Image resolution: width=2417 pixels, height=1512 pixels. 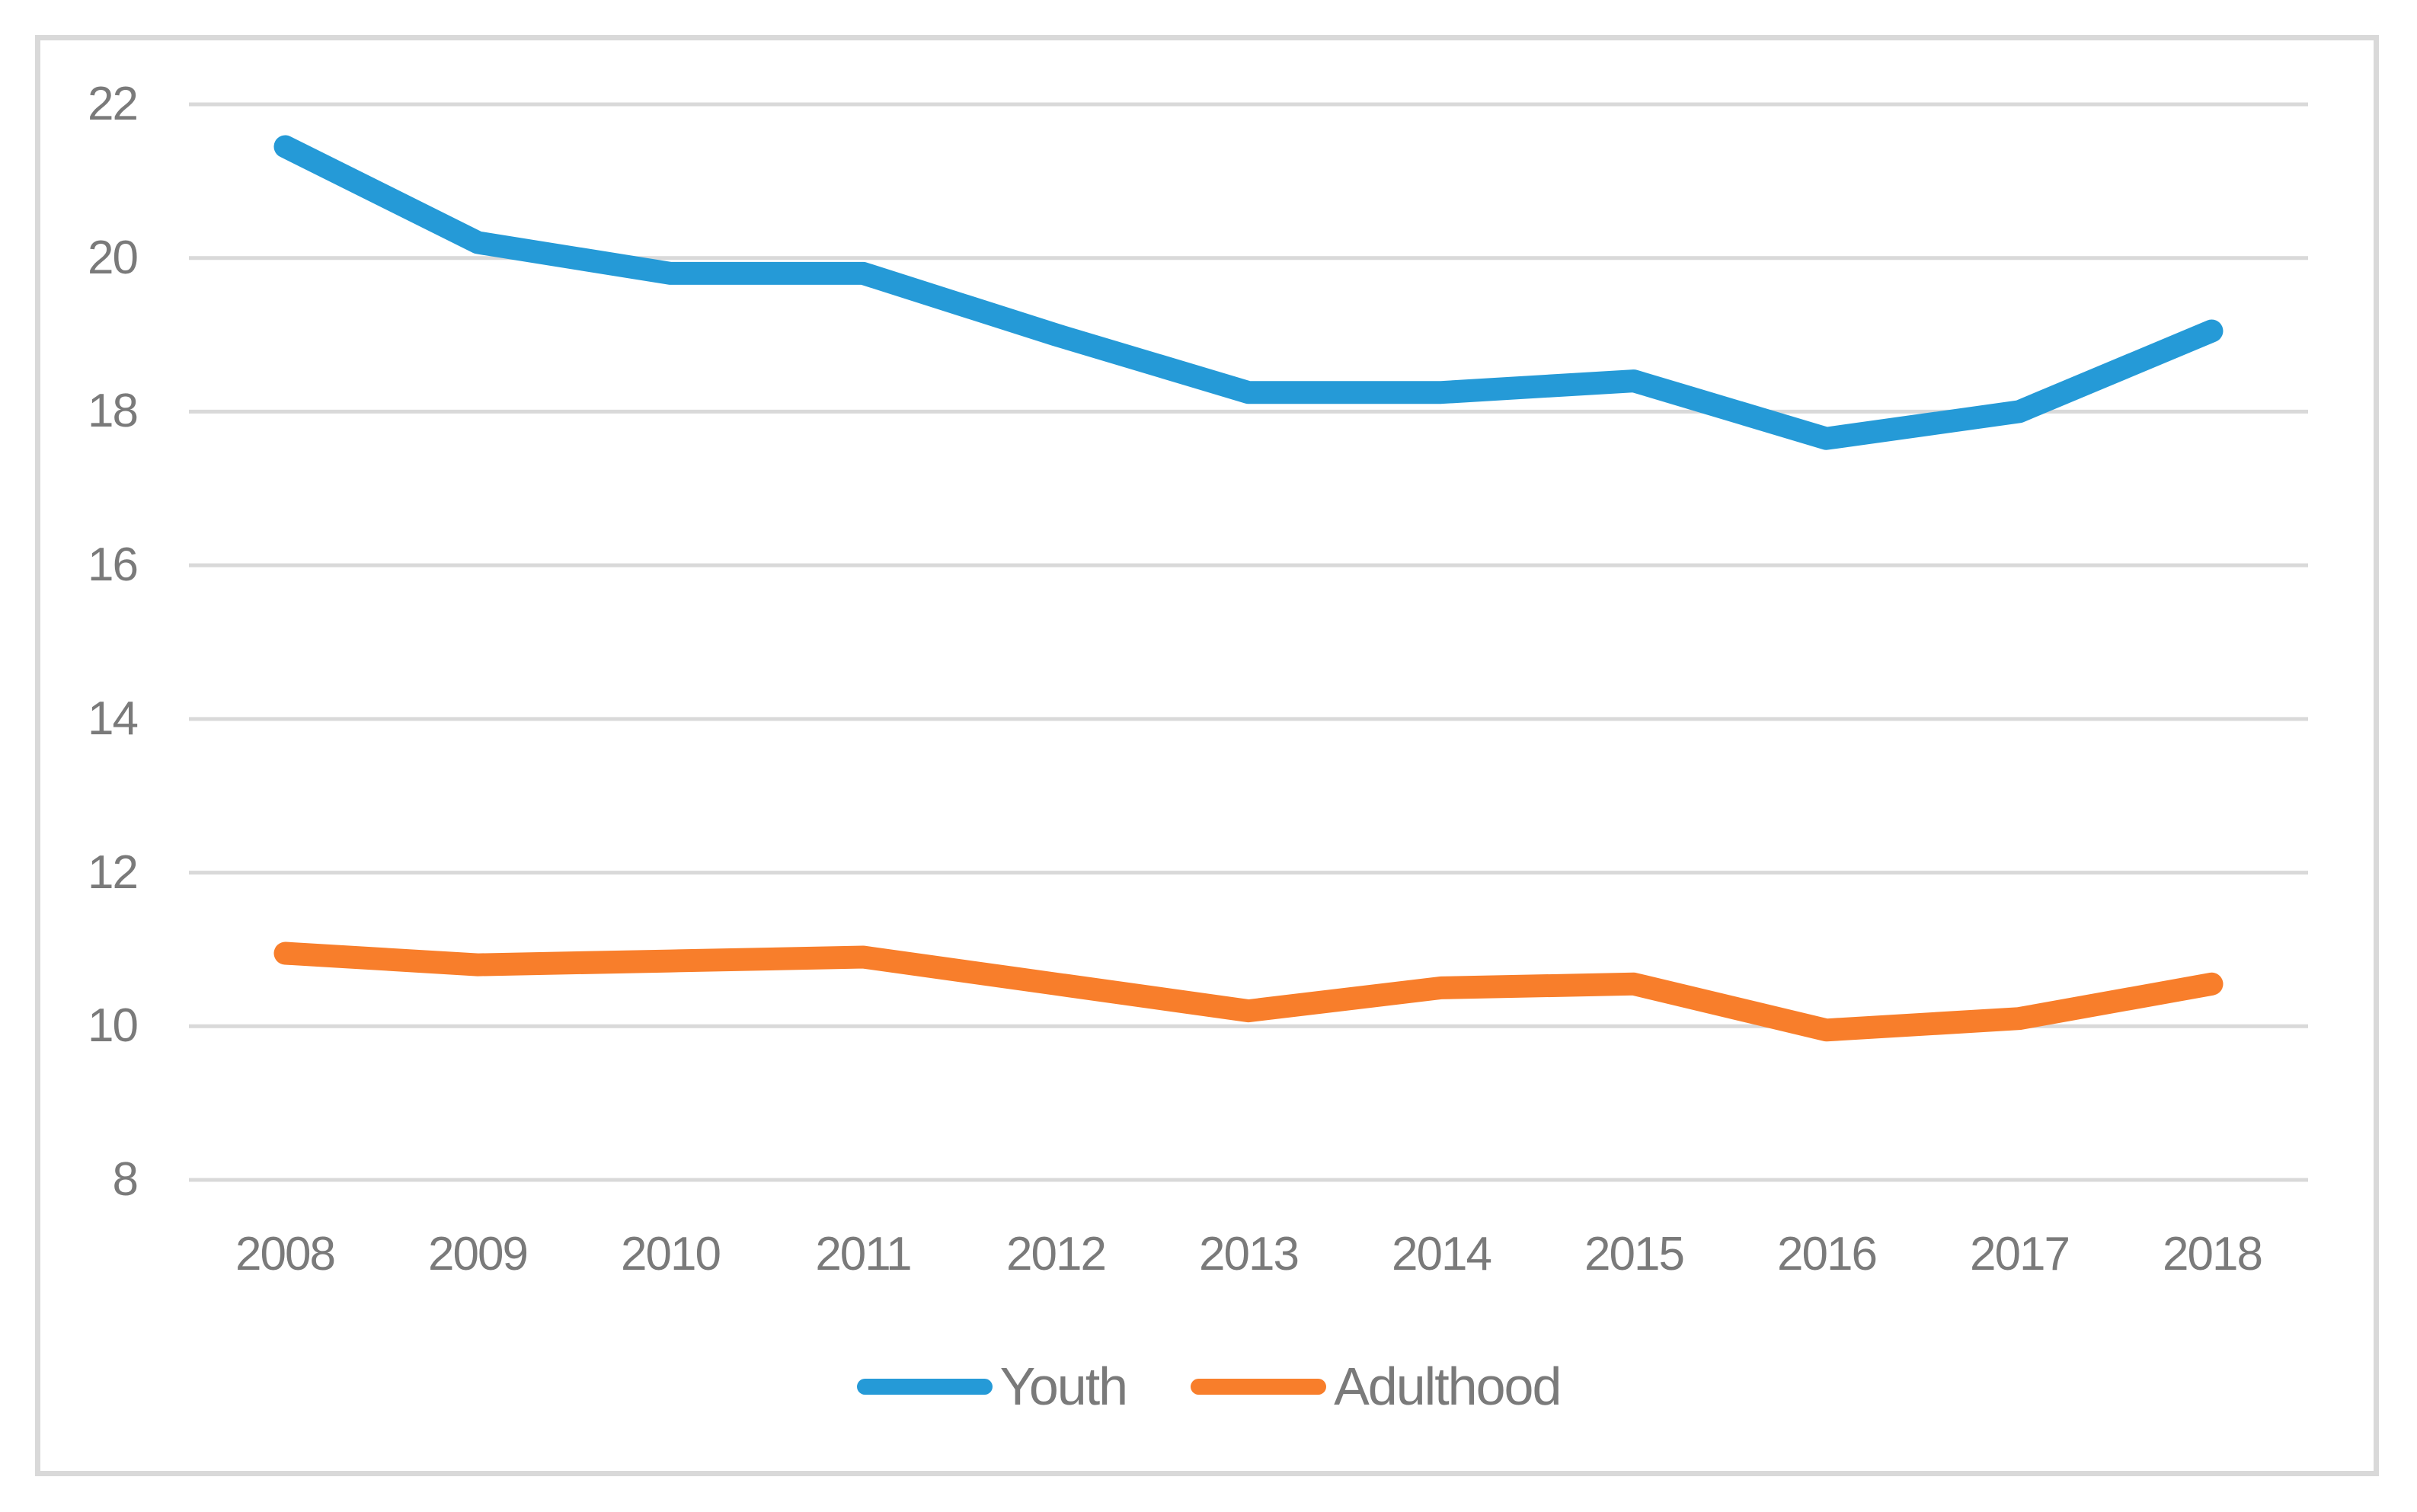 I want to click on y-axis-tick-label-14: 14, so click(x=114, y=718).